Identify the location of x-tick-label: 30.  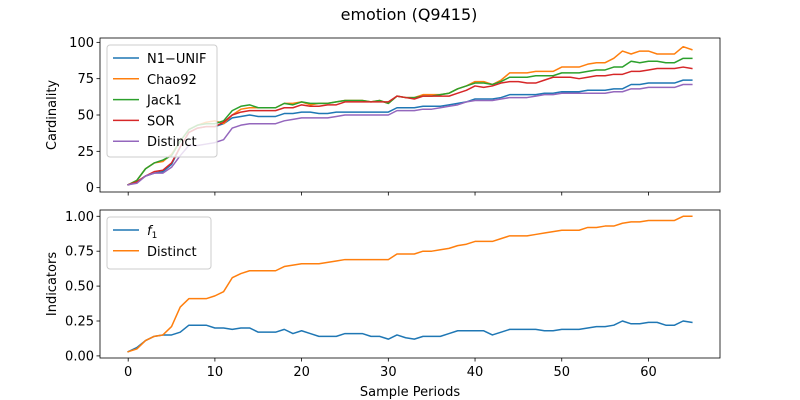
(388, 372).